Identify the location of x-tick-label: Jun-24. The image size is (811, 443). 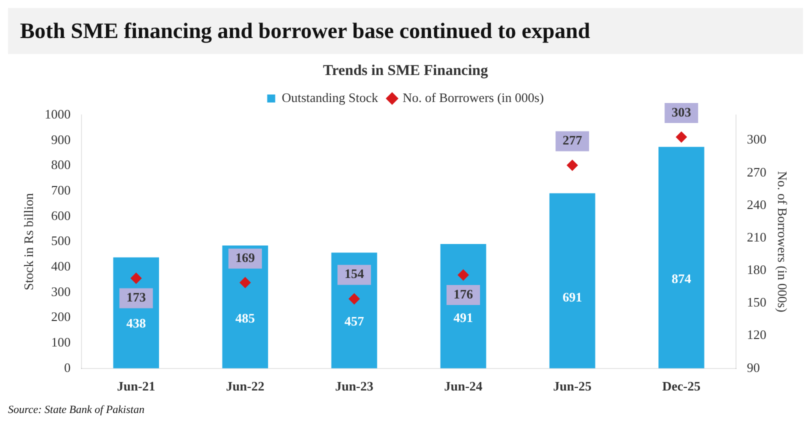
(463, 386).